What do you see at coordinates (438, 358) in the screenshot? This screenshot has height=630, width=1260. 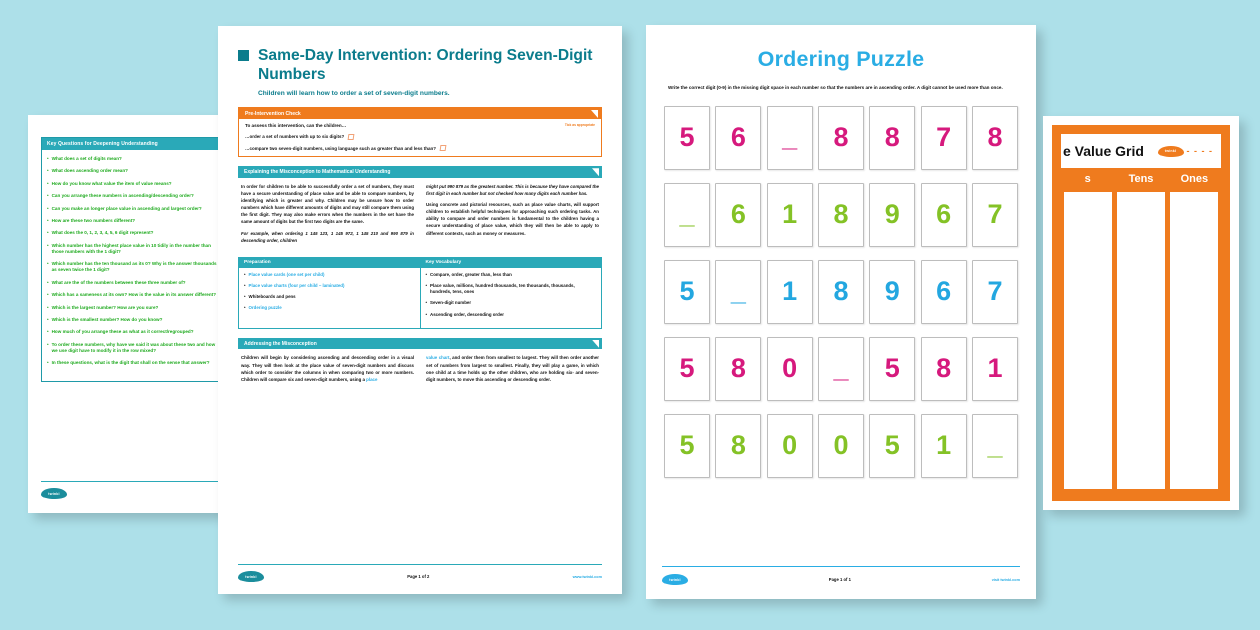 I see `value-chart-link: value chart` at bounding box center [438, 358].